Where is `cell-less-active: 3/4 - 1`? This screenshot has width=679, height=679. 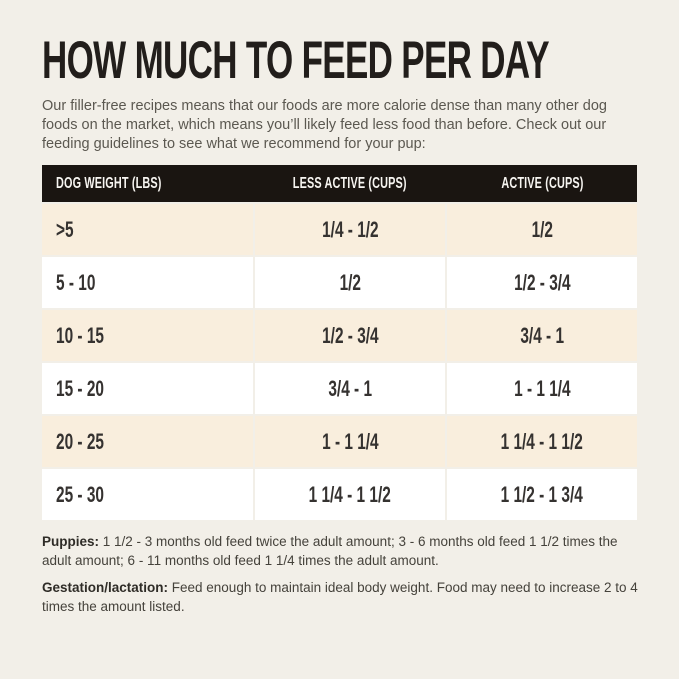
cell-less-active: 3/4 - 1 is located at coordinates (350, 388).